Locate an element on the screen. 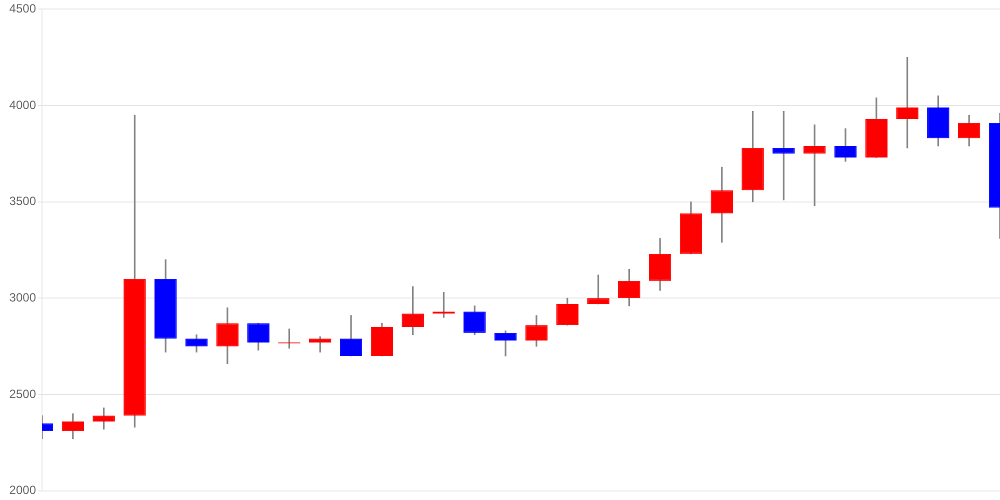 This screenshot has width=1000, height=500. y-tick-label: 4500 is located at coordinates (22, 9).